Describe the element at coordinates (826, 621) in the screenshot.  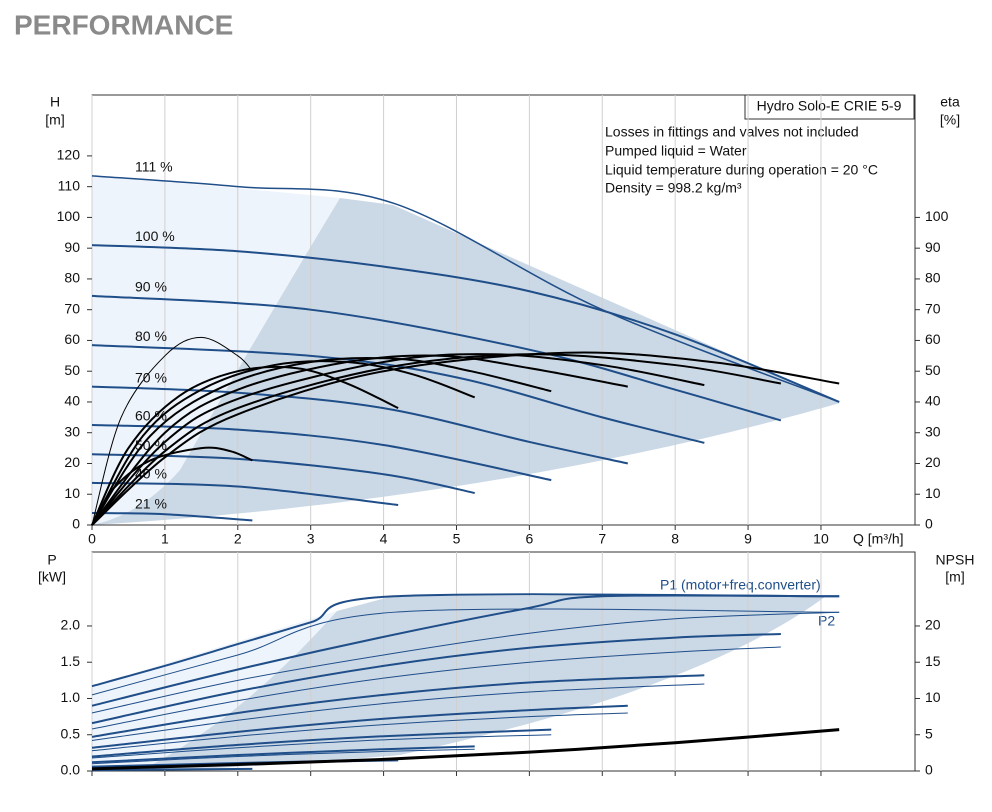
I see `annotation: P2` at that location.